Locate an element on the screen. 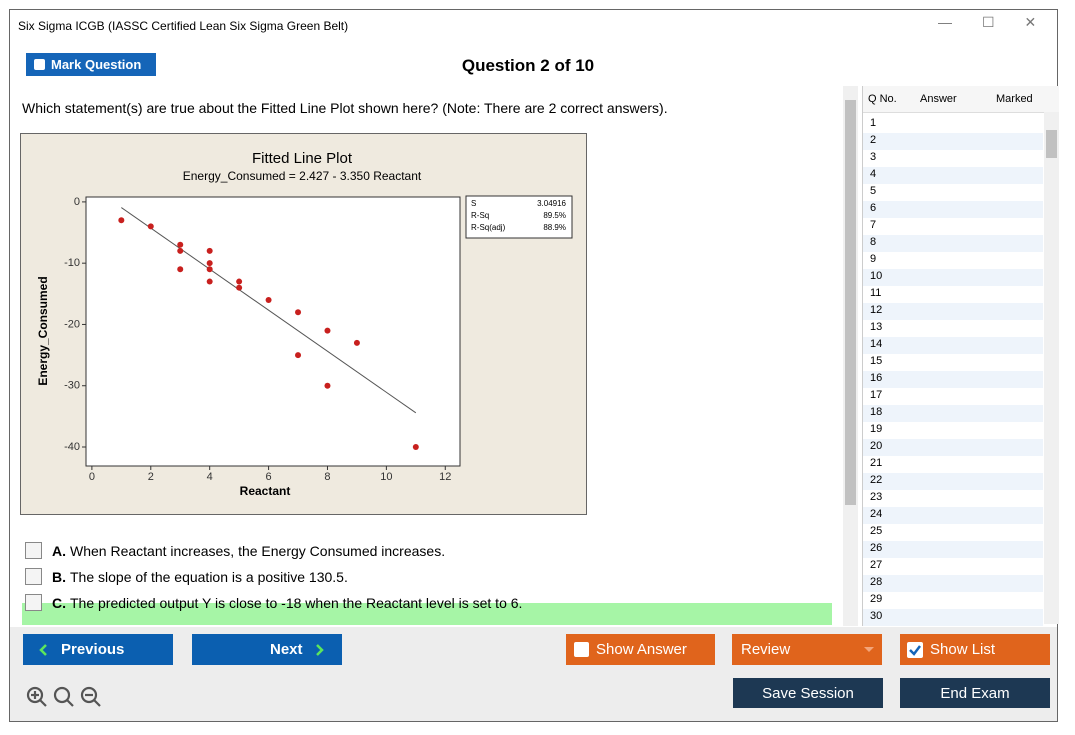 The width and height of the screenshot is (1075, 735). question-list is located at coordinates (961, 356).